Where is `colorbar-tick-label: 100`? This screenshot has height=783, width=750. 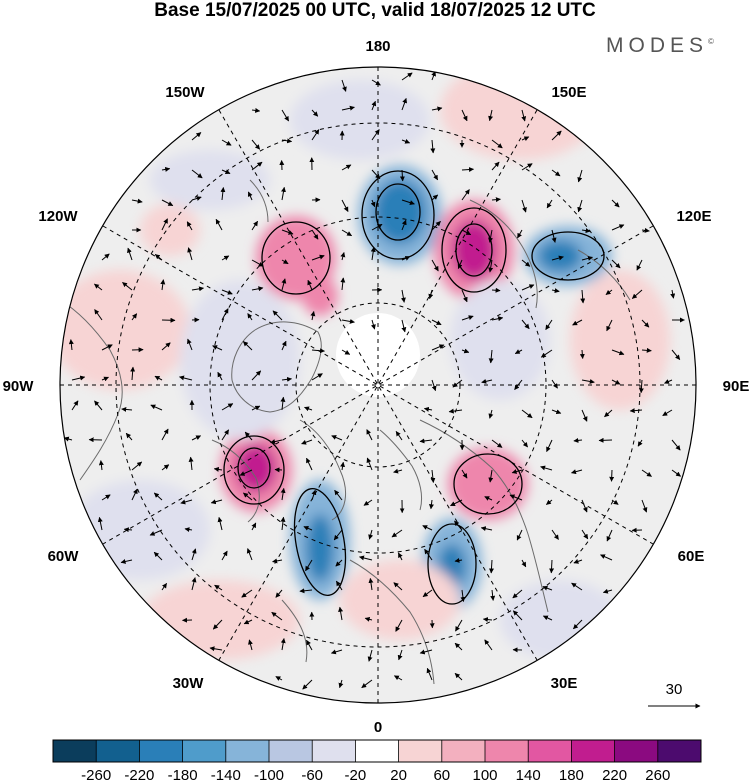
colorbar-tick-label: 100 is located at coordinates (484, 775).